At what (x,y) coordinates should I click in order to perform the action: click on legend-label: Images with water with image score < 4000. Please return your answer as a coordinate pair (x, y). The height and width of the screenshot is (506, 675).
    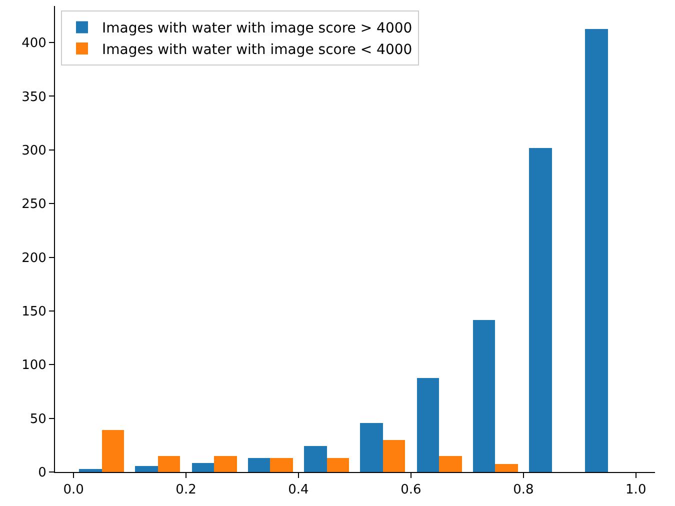
    Looking at the image, I should click on (257, 50).